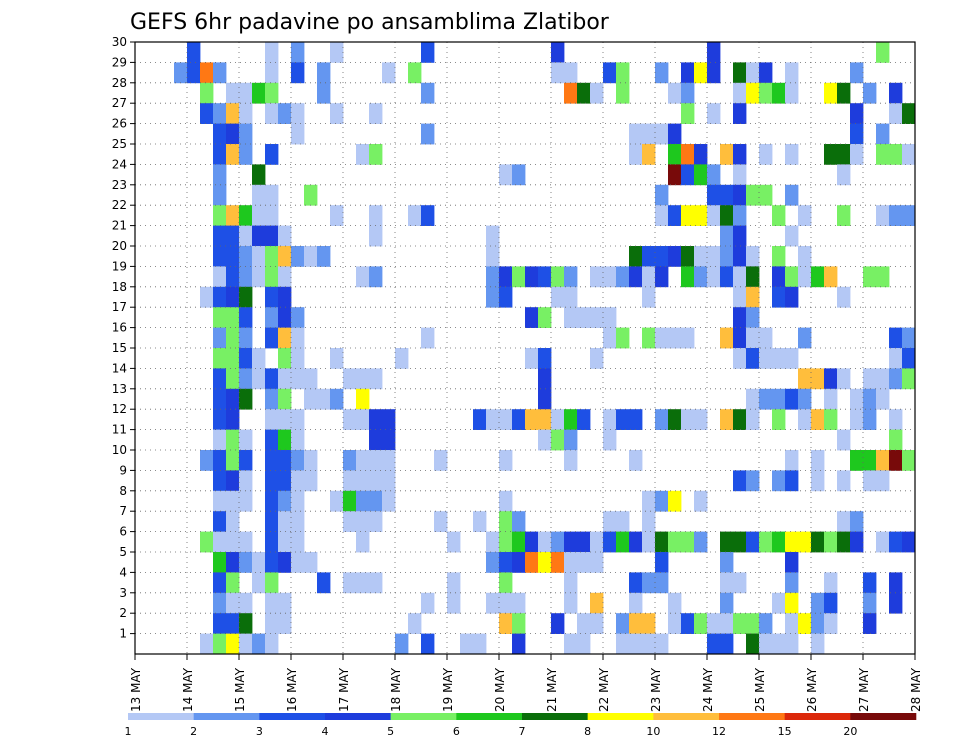  I want to click on y-tick-label: 12, so click(119, 409).